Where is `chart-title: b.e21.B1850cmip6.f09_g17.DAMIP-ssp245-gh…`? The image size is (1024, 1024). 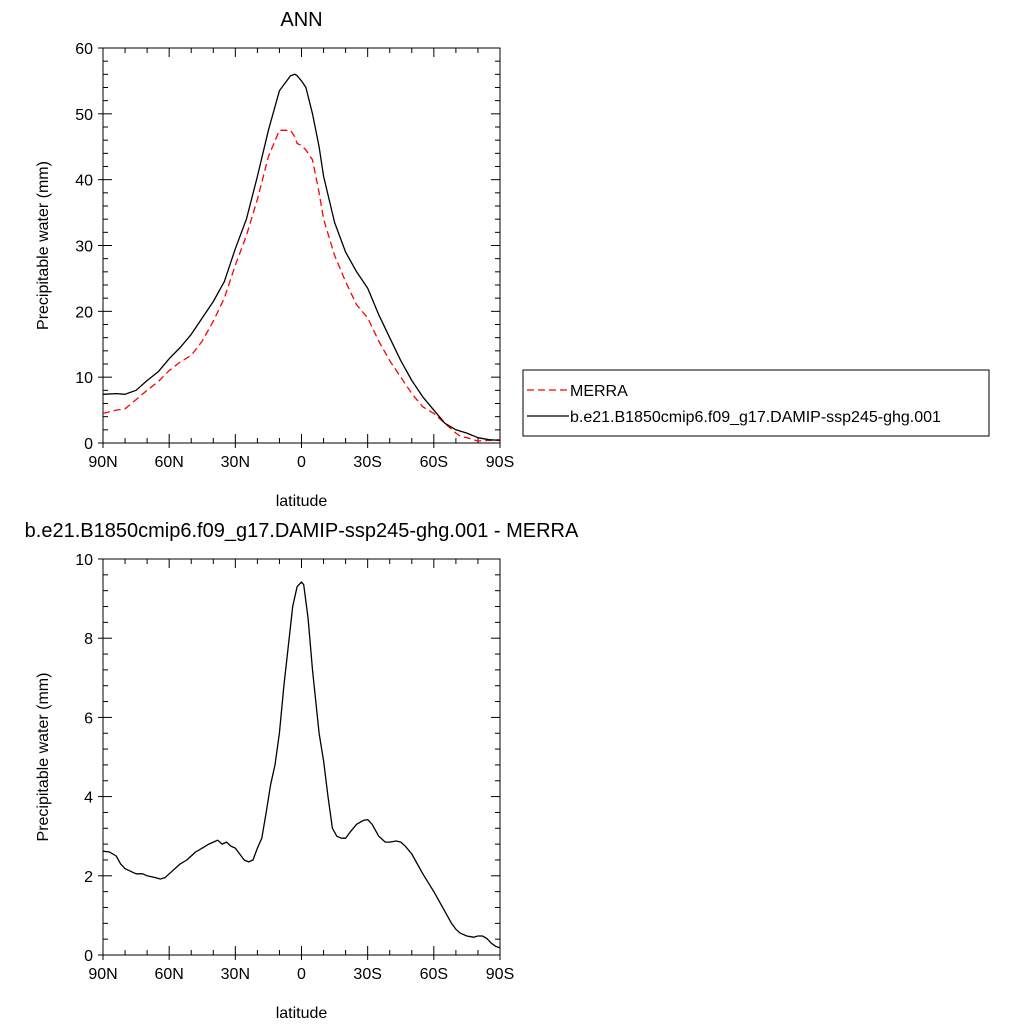
chart-title: b.e21.B1850cmip6.f09_g17.DAMIP-ssp245-gh… is located at coordinates (302, 531).